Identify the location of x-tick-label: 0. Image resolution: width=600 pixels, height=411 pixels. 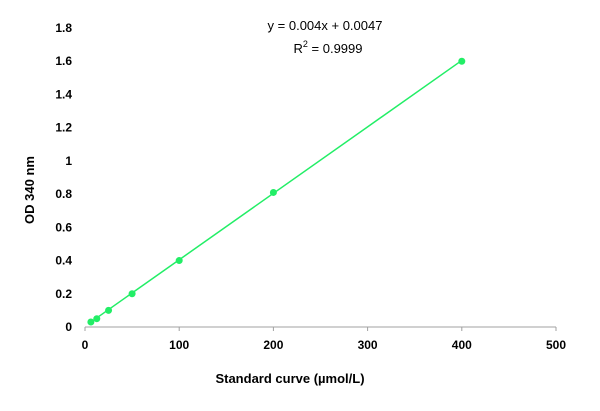
(85, 345).